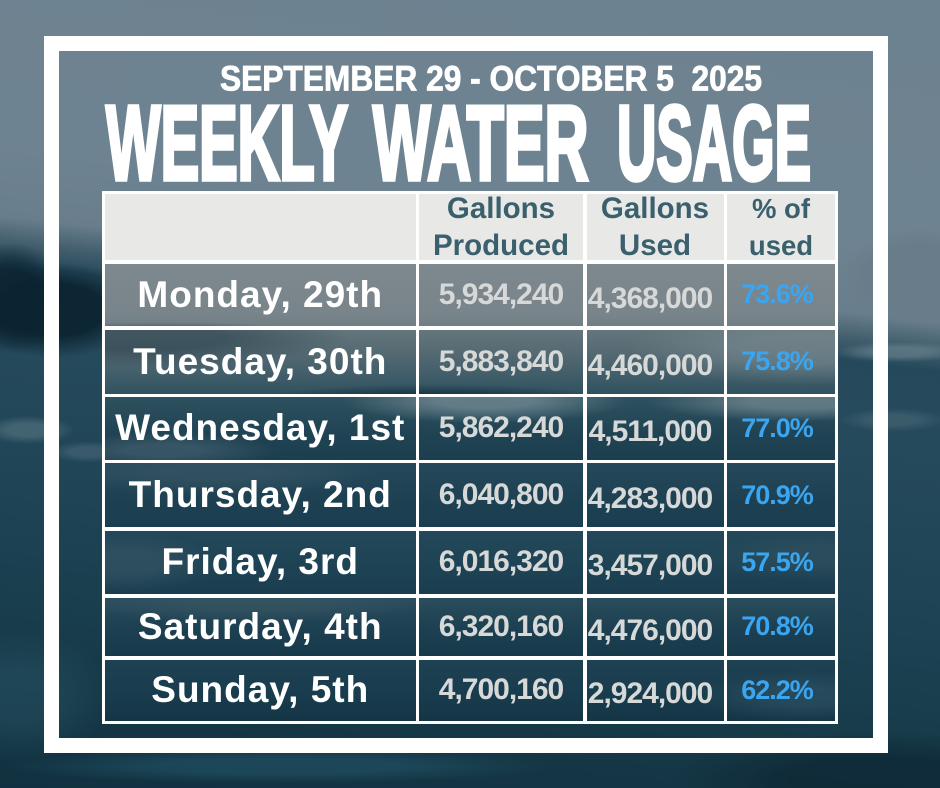 The image size is (940, 788). Describe the element at coordinates (714, 144) in the screenshot. I see `svg-text: USAGE` at that location.